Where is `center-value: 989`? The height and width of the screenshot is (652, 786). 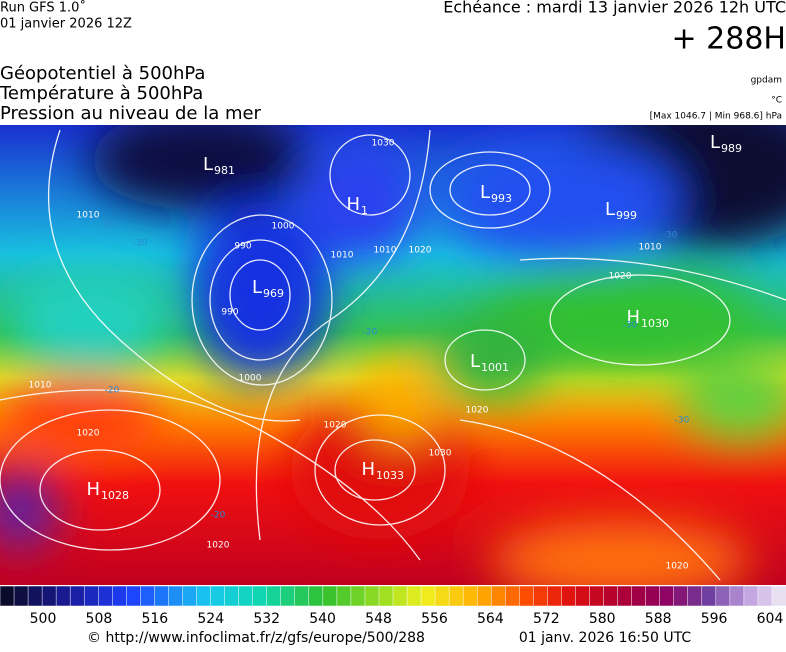
center-value: 989 is located at coordinates (731, 148).